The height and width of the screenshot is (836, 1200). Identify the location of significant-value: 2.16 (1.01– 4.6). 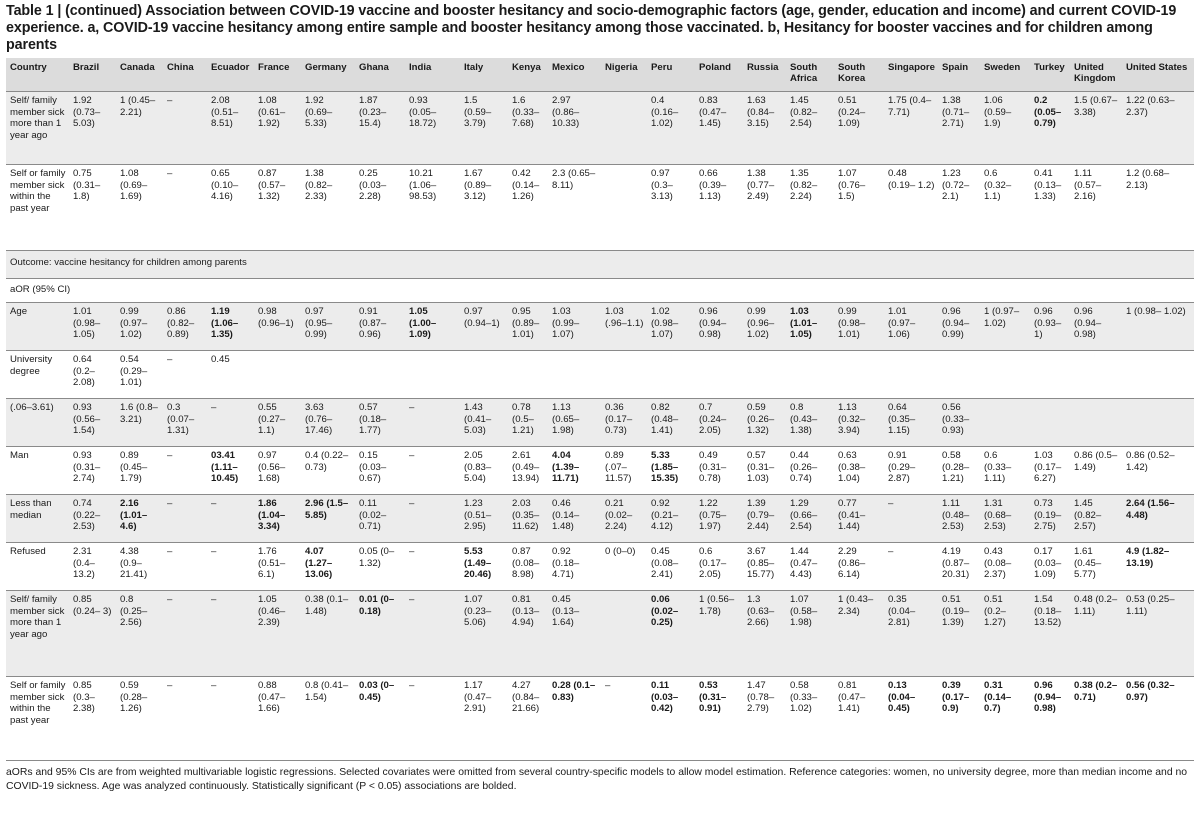
(134, 515).